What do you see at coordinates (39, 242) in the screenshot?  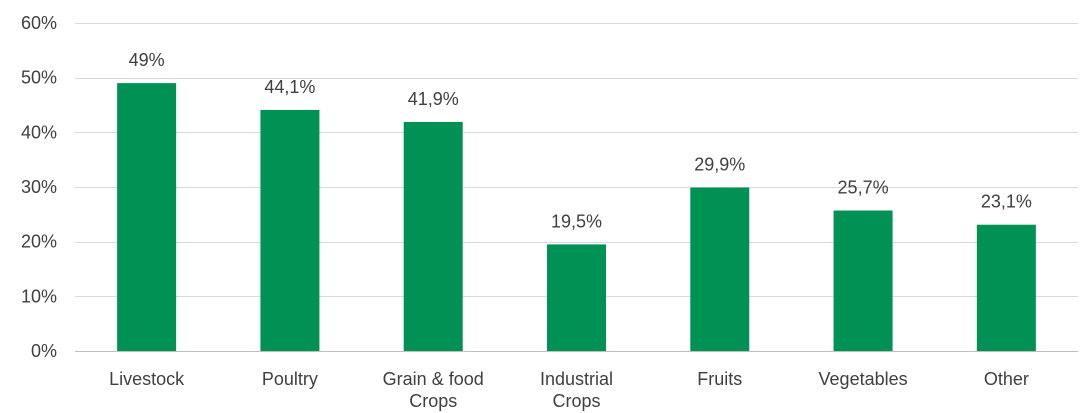 I see `y-tick-label: 20%` at bounding box center [39, 242].